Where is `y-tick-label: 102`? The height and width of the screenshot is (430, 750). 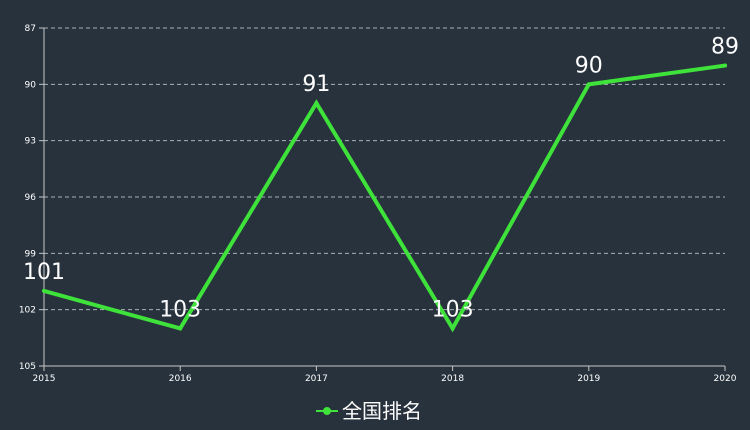 y-tick-label: 102 is located at coordinates (27, 311).